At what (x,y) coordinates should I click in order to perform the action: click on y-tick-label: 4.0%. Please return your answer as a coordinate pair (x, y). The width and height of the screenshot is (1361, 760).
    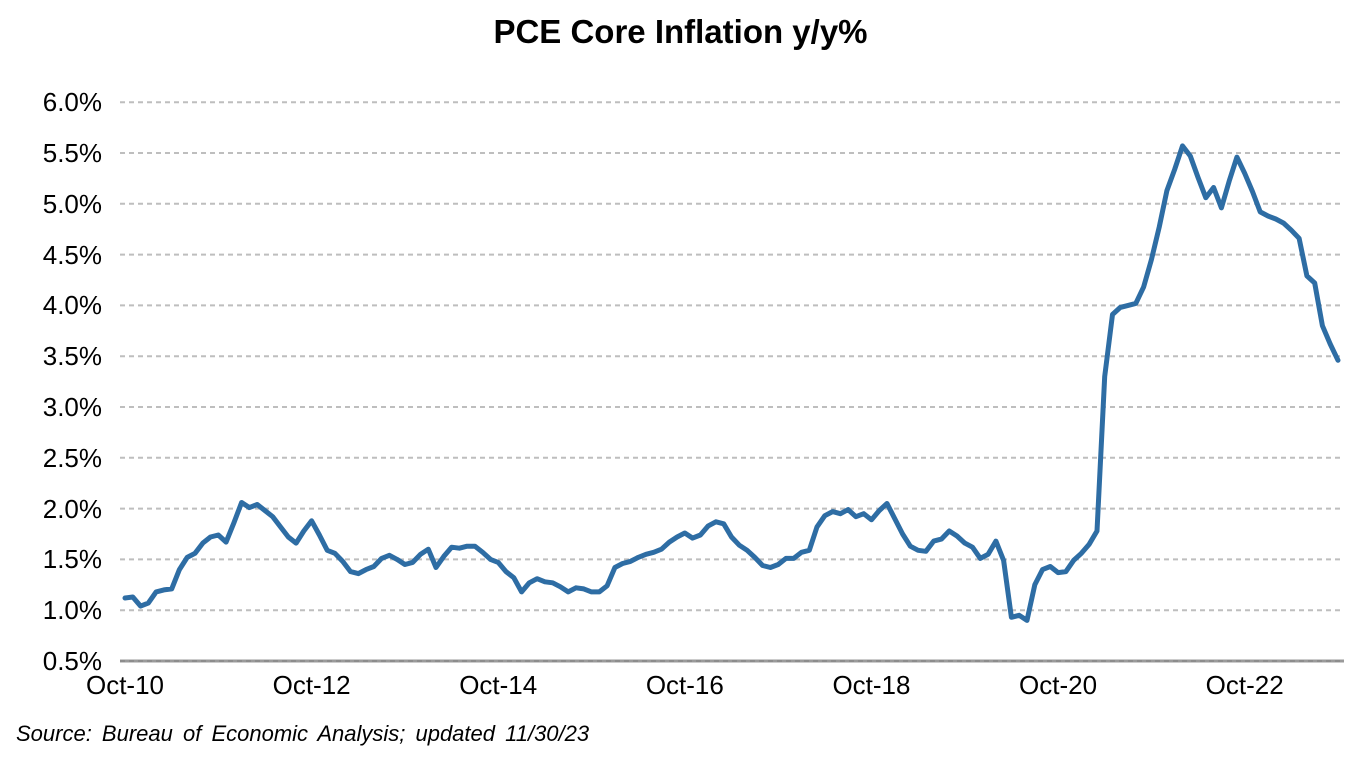
    Looking at the image, I should click on (72, 305).